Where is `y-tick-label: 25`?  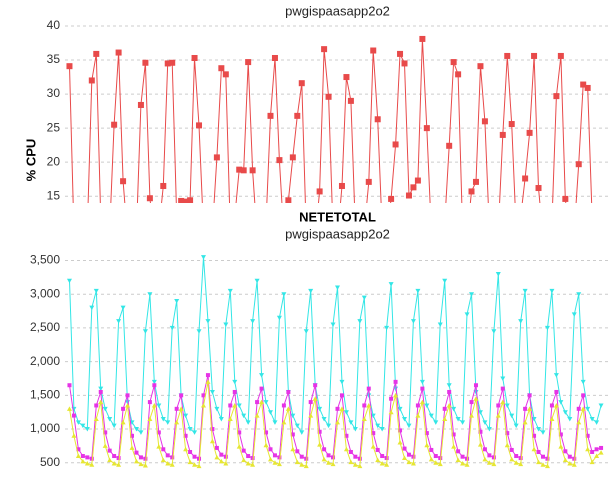 y-tick-label: 25 is located at coordinates (54, 127).